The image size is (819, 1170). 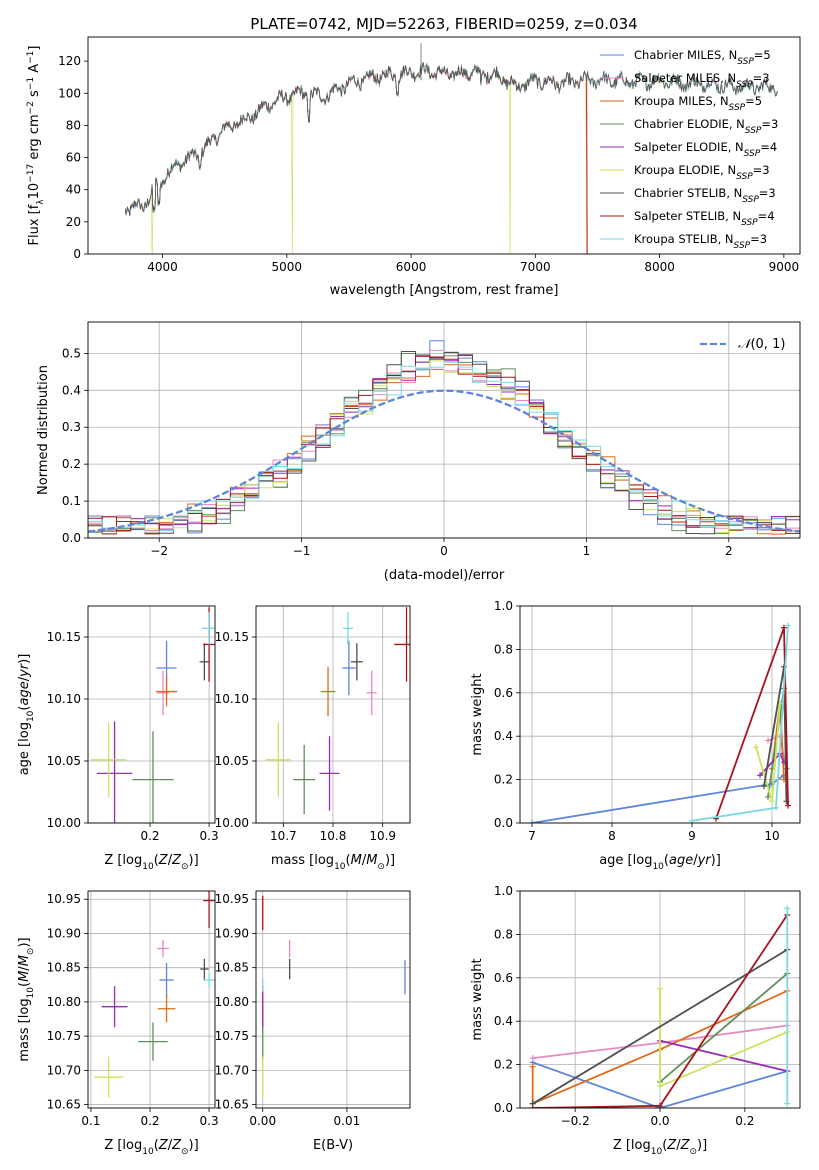 I want to click on y-tick-label: 120, so click(x=69, y=61).